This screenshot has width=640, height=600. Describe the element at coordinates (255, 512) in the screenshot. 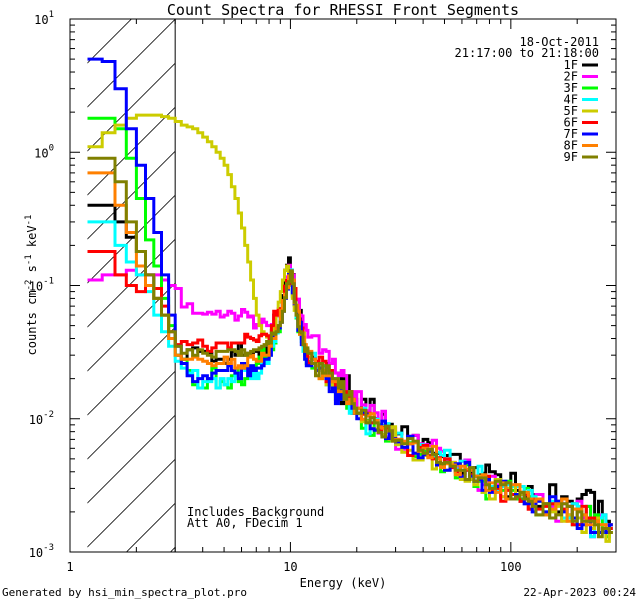

I see `annotation-background: Includes Background` at that location.